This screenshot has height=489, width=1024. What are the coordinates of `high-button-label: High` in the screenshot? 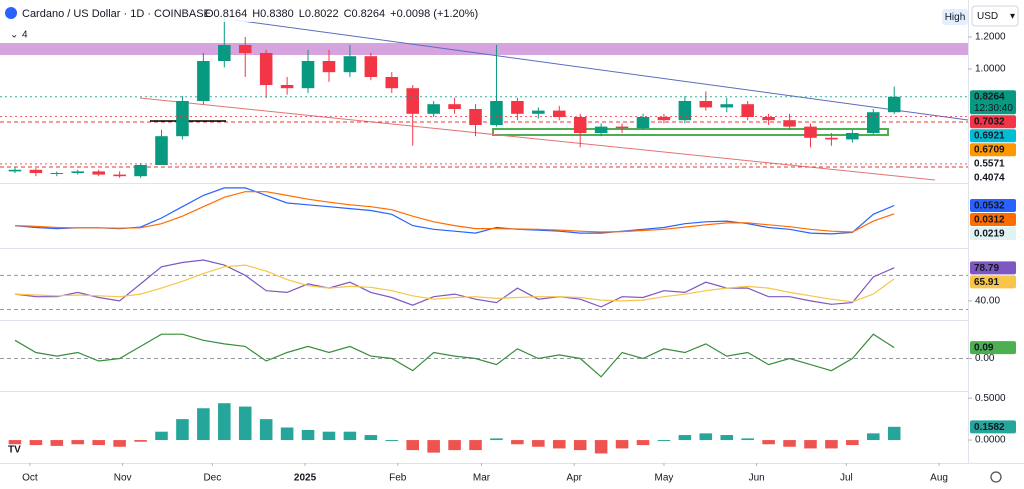 It's located at (955, 17).